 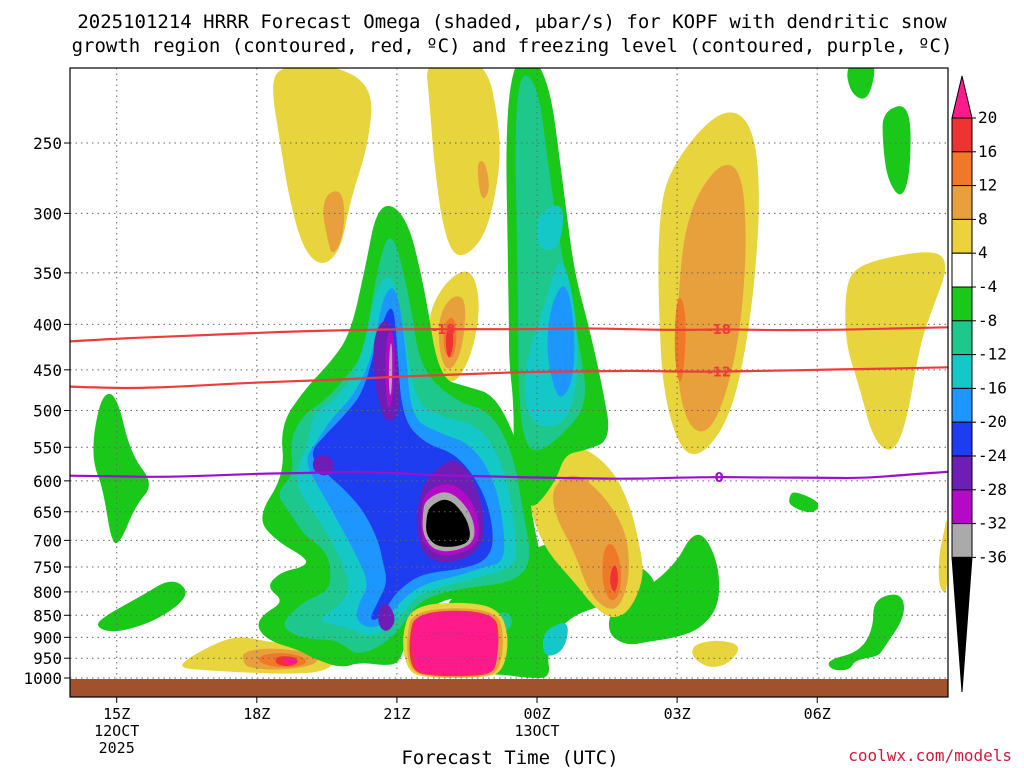 I want to click on ytick-label-650: 650, so click(x=47, y=512).